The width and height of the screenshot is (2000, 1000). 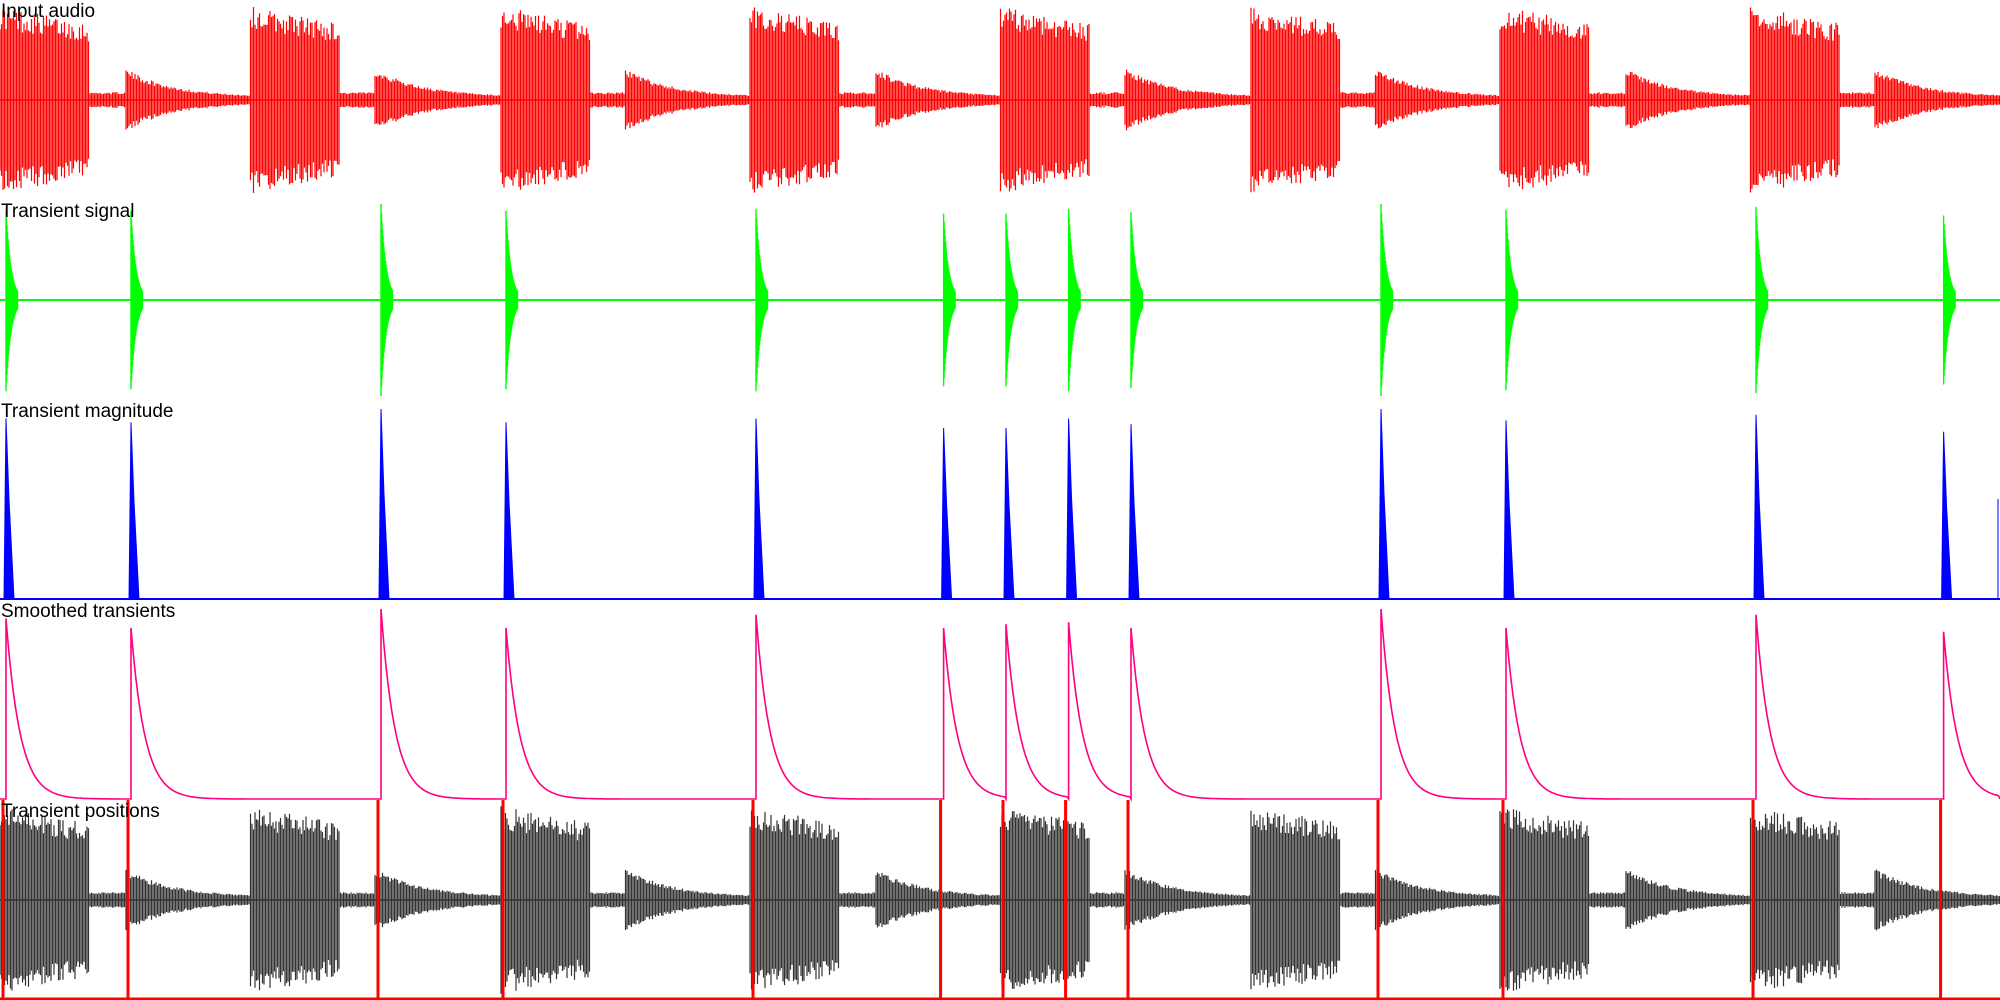 What do you see at coordinates (80, 811) in the screenshot?
I see `panel-title-transient-positions: Transient positions` at bounding box center [80, 811].